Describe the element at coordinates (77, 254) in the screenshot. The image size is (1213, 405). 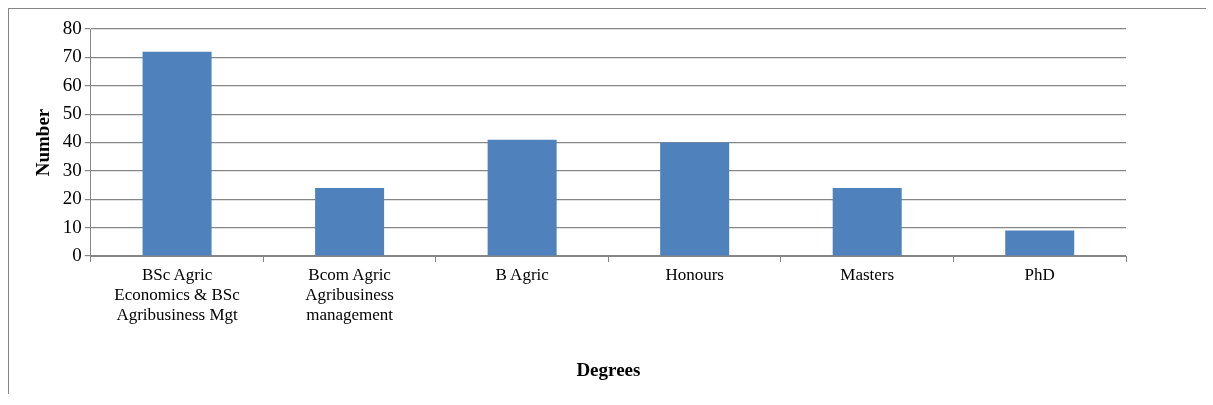
I see `y-tick-label: 0` at that location.